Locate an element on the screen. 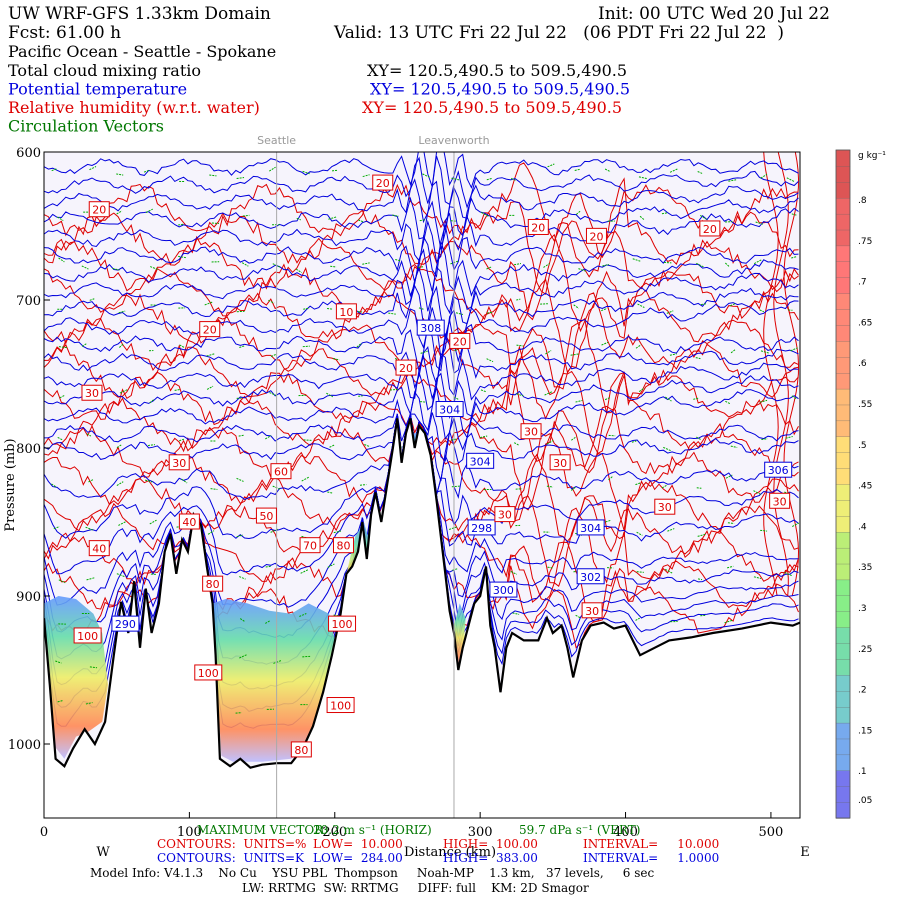  contour-label: 40 is located at coordinates (189, 522).